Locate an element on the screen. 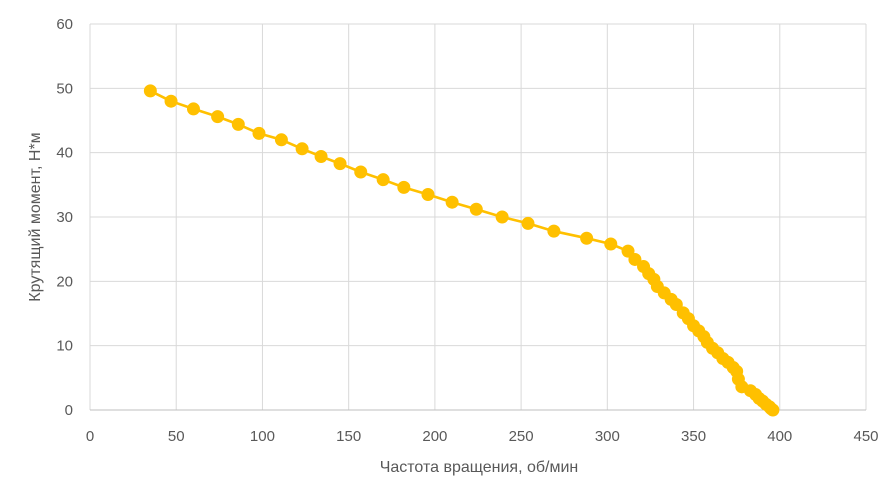 This screenshot has height=486, width=891. x-tick-label: 350 is located at coordinates (693, 436).